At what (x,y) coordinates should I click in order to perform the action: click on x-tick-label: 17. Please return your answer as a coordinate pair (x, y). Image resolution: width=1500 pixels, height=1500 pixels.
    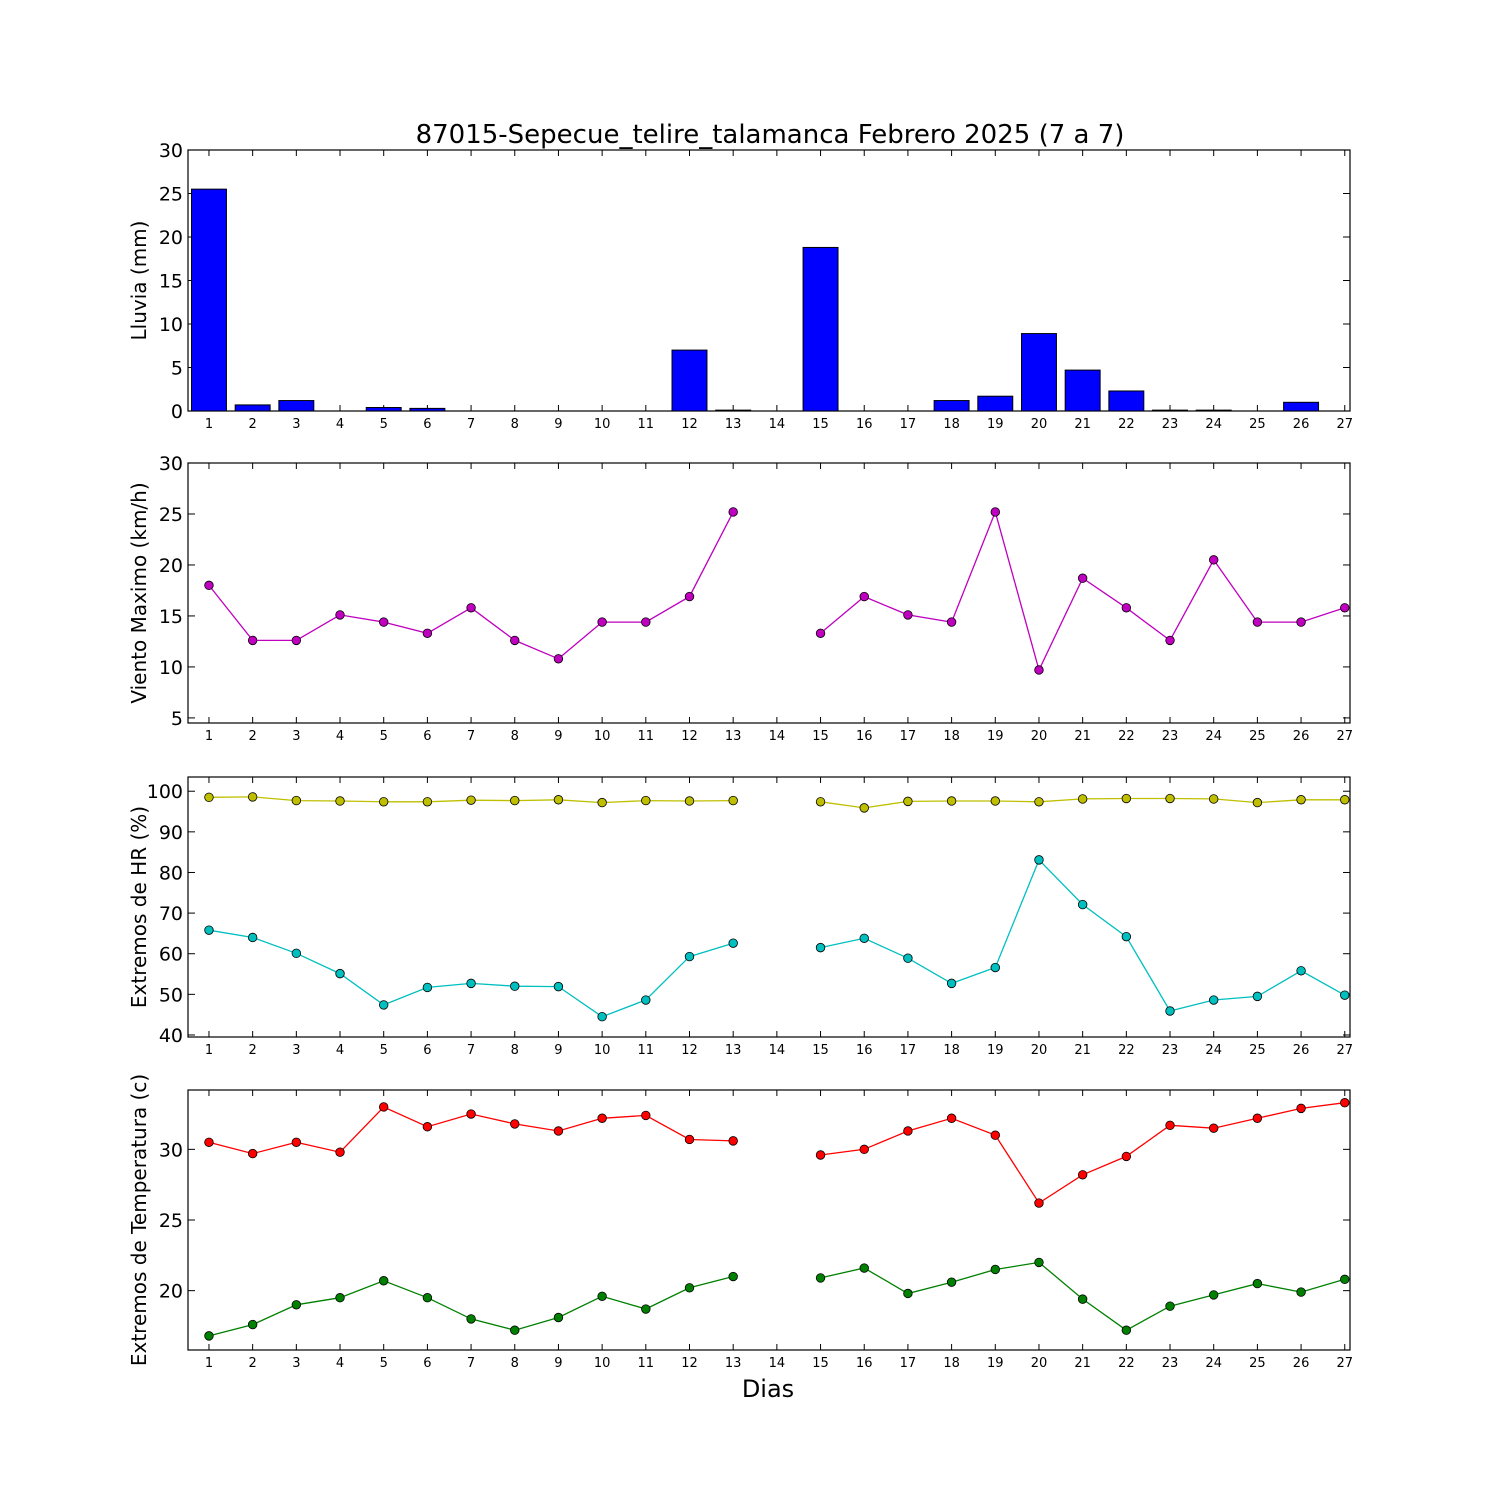
    Looking at the image, I should click on (908, 424).